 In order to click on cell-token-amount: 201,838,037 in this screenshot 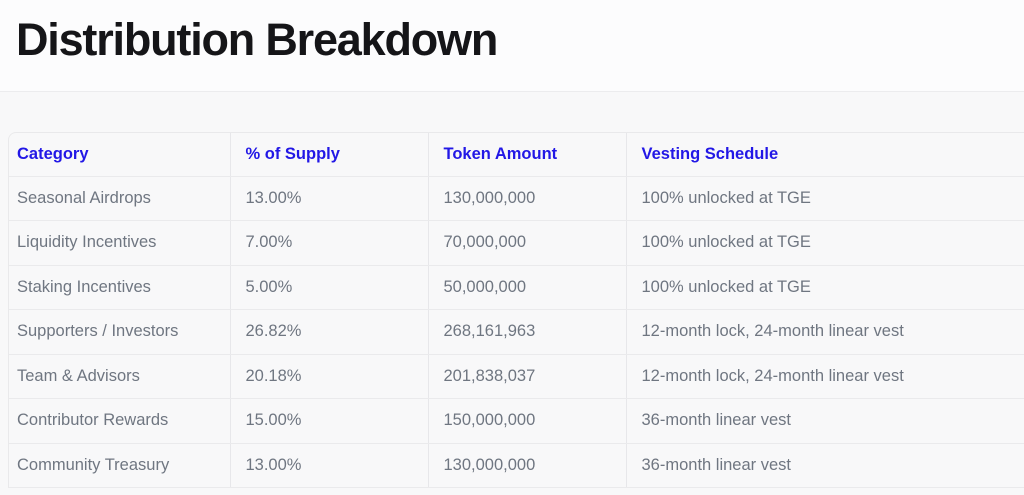, I will do `click(527, 376)`.